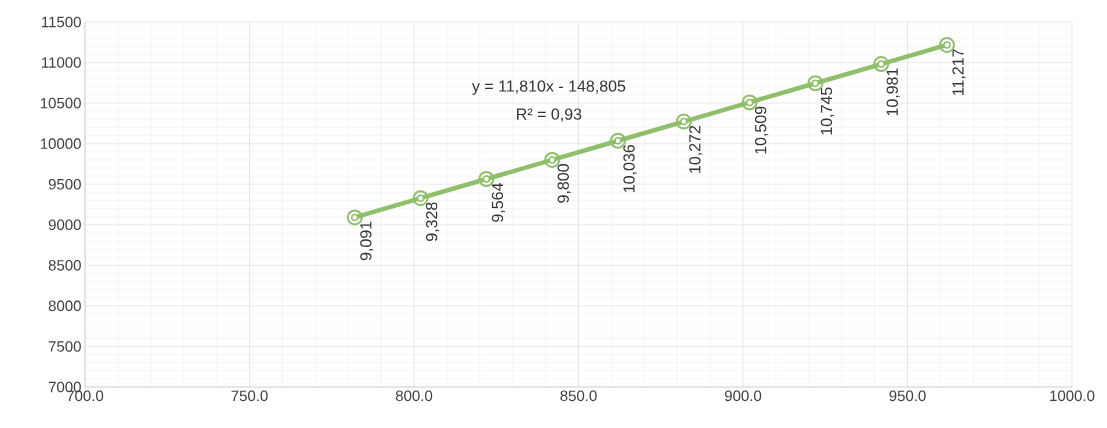  What do you see at coordinates (1072, 396) in the screenshot?
I see `x-tick-label: 1000.0` at bounding box center [1072, 396].